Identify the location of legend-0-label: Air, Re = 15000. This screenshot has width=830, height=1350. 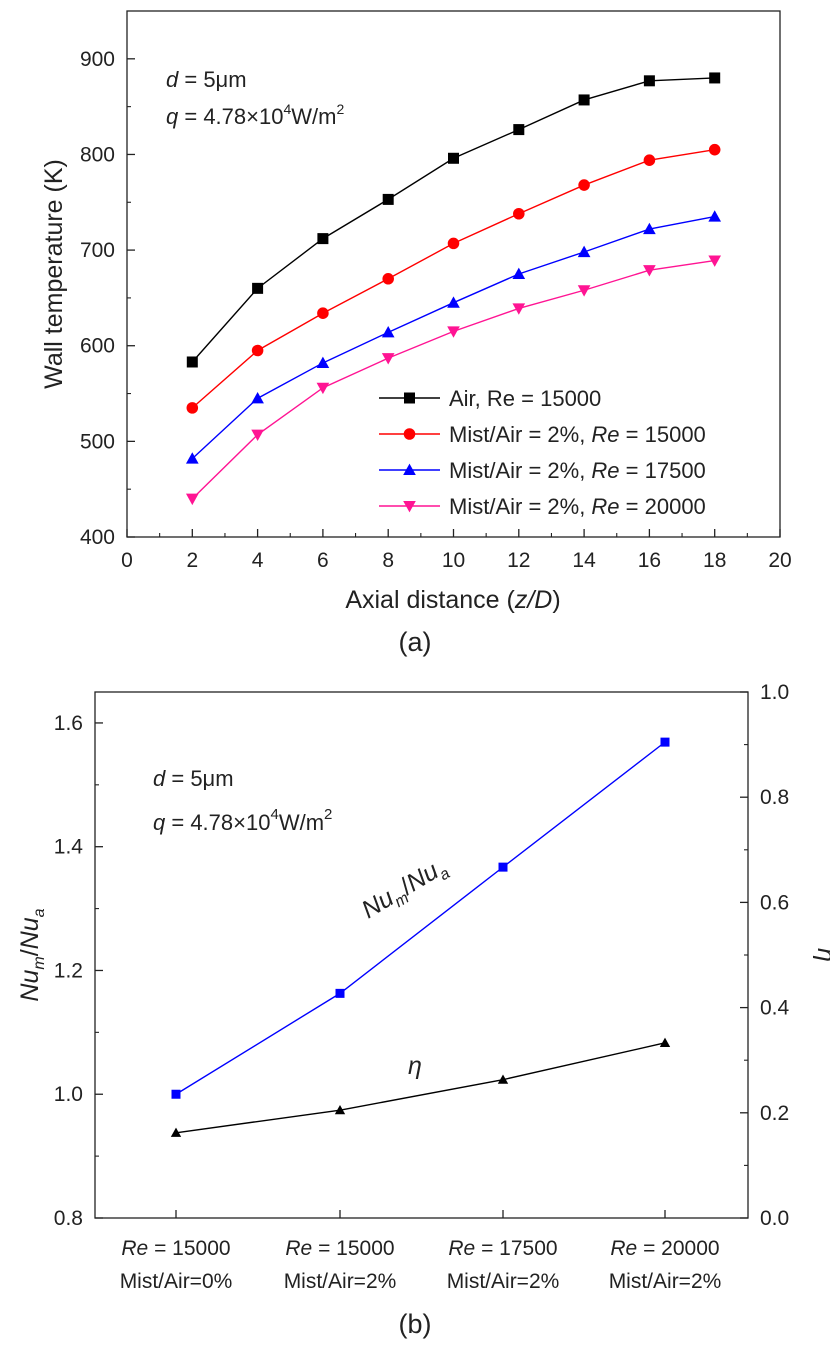
(525, 398).